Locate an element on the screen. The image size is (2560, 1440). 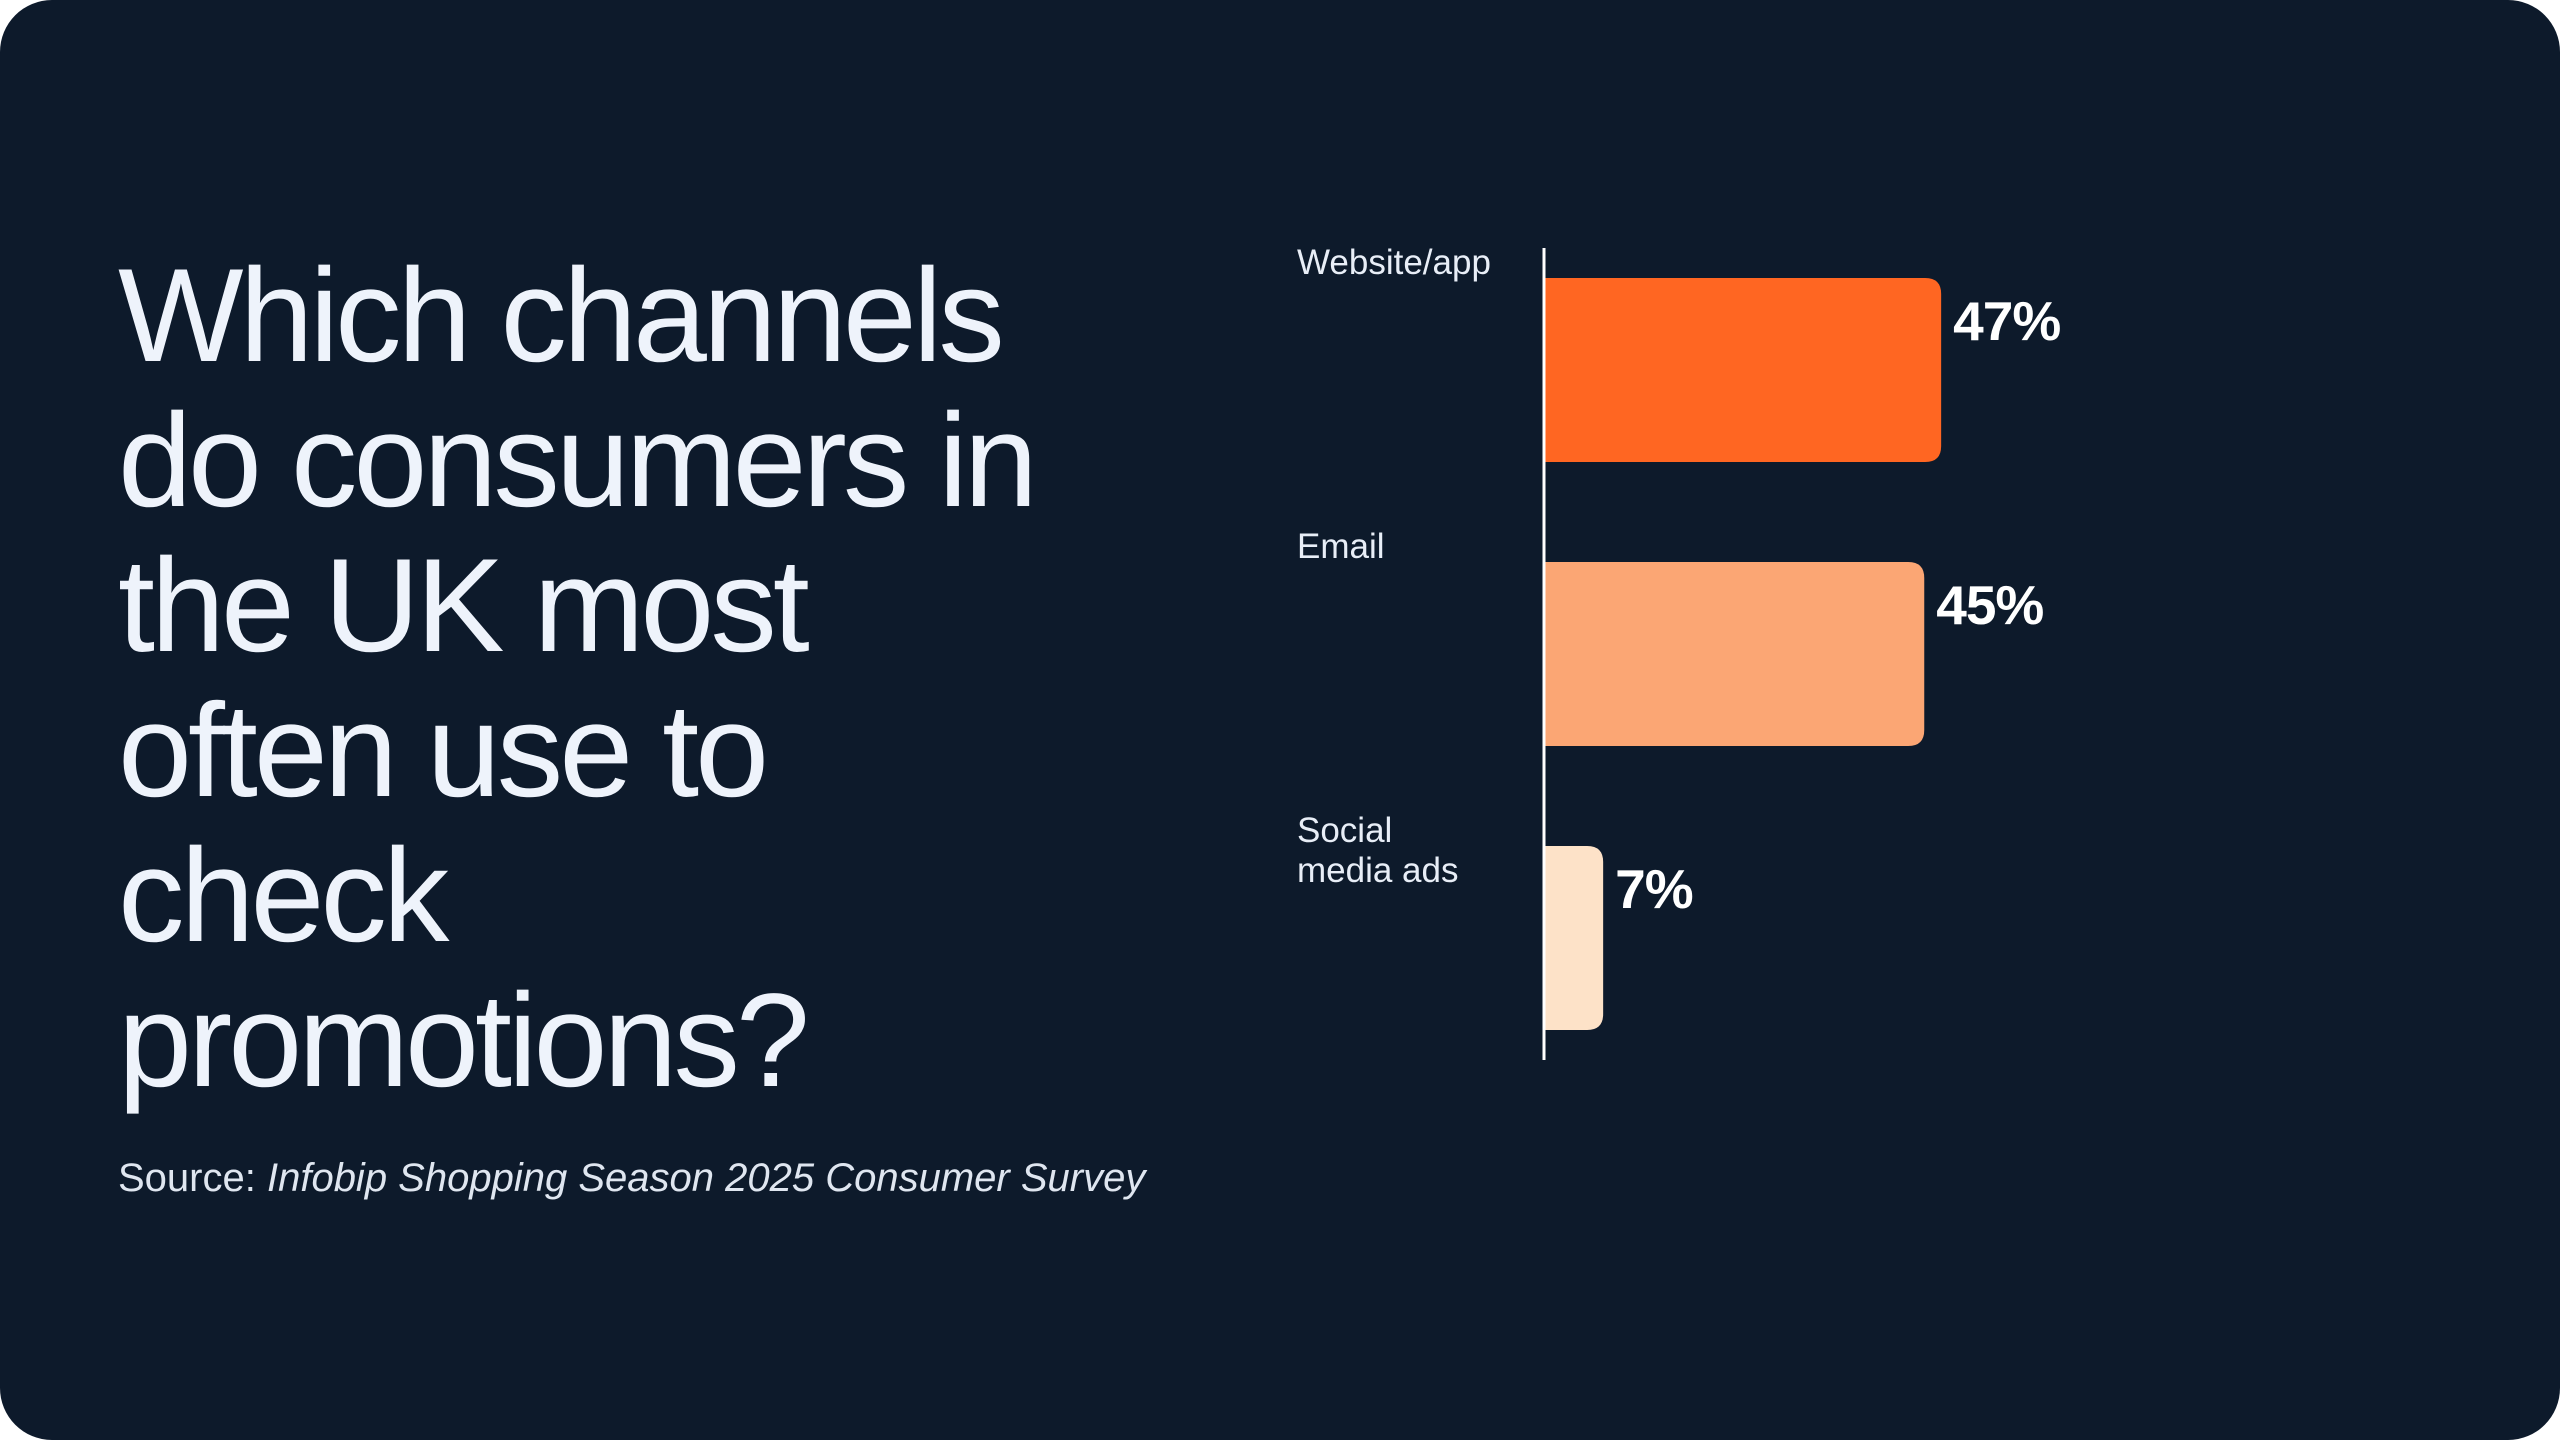
category-label-line: Email is located at coordinates (1341, 546).